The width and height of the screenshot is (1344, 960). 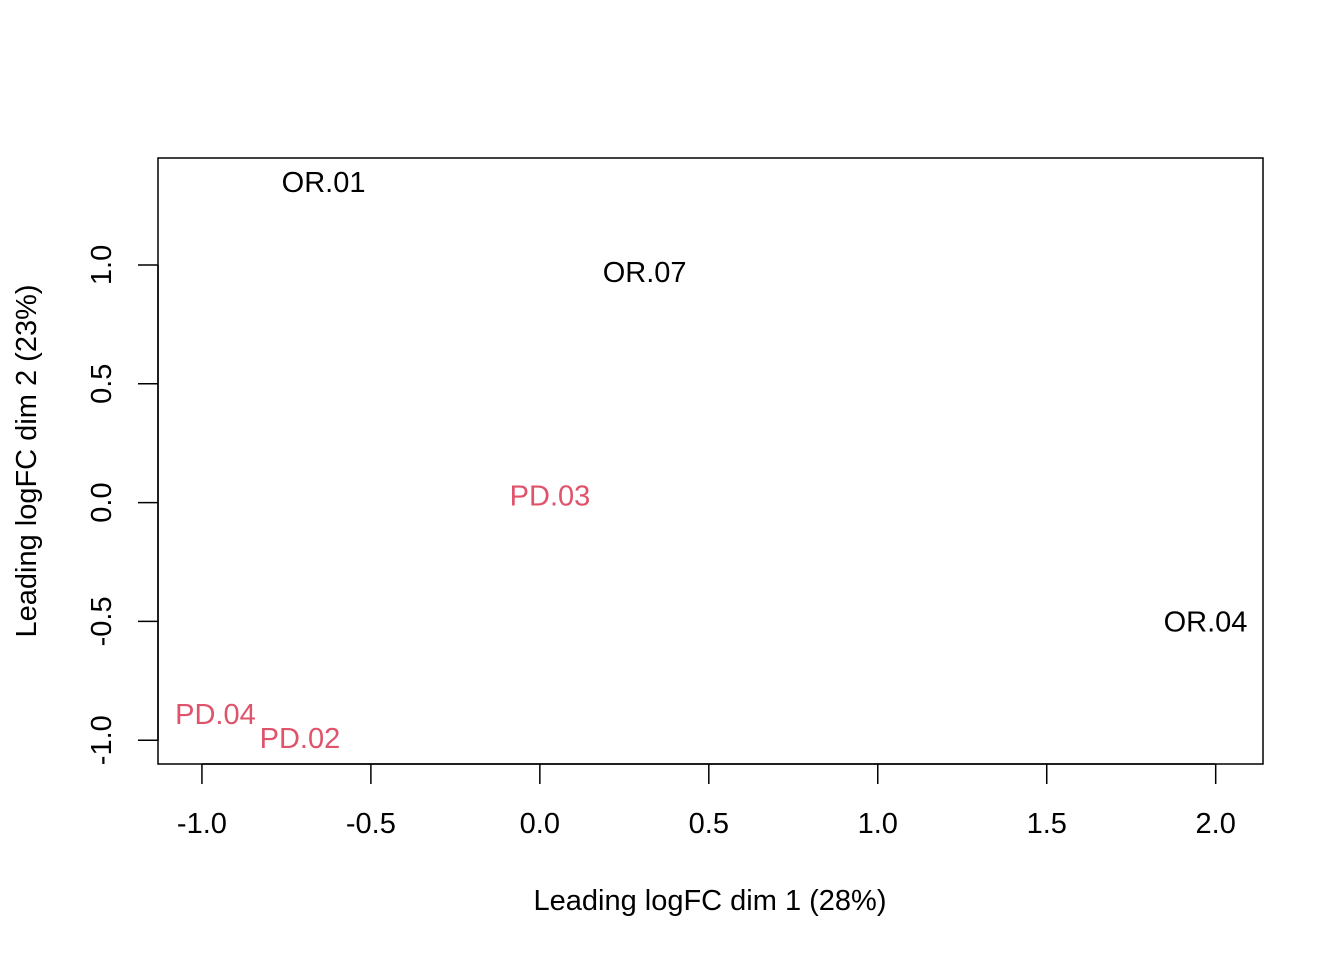 What do you see at coordinates (300, 739) in the screenshot?
I see `point-label-pd-02: PD.02` at bounding box center [300, 739].